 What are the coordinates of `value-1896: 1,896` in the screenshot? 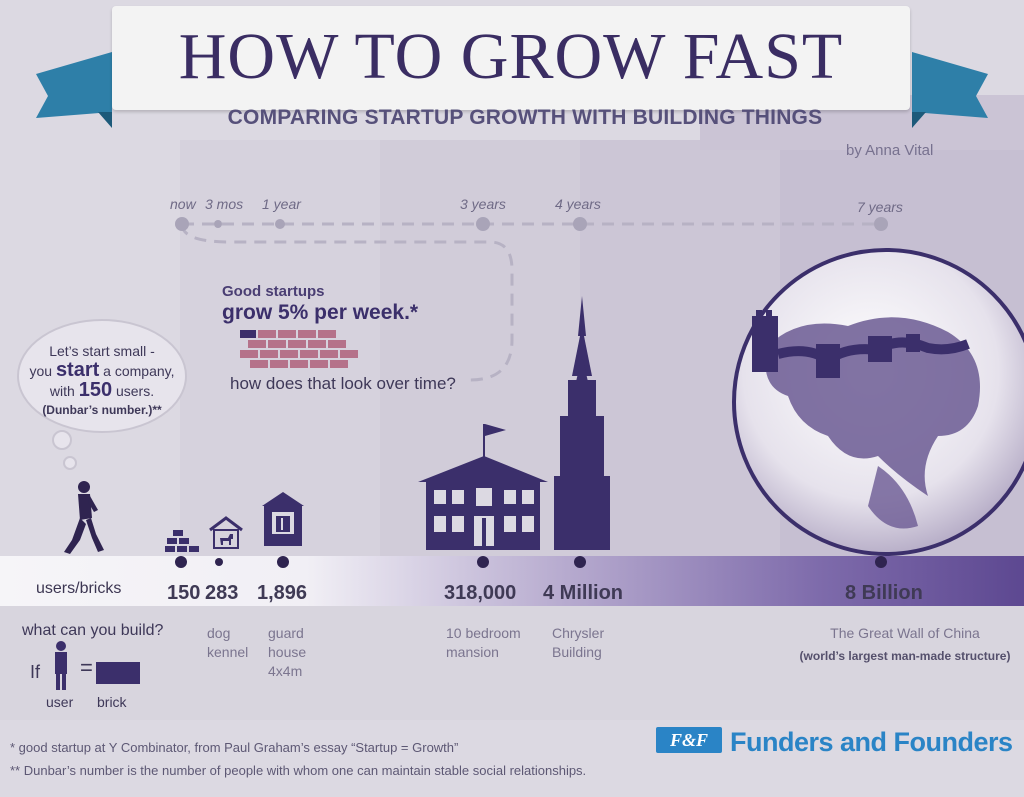 It's located at (282, 593).